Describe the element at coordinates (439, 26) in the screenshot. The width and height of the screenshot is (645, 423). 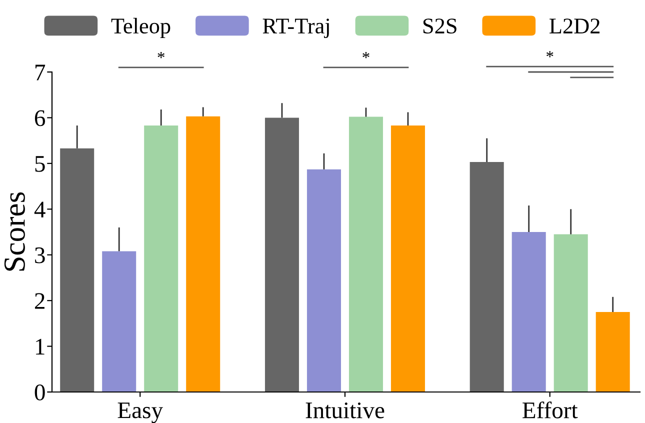
I see `legend-label: S2S` at that location.